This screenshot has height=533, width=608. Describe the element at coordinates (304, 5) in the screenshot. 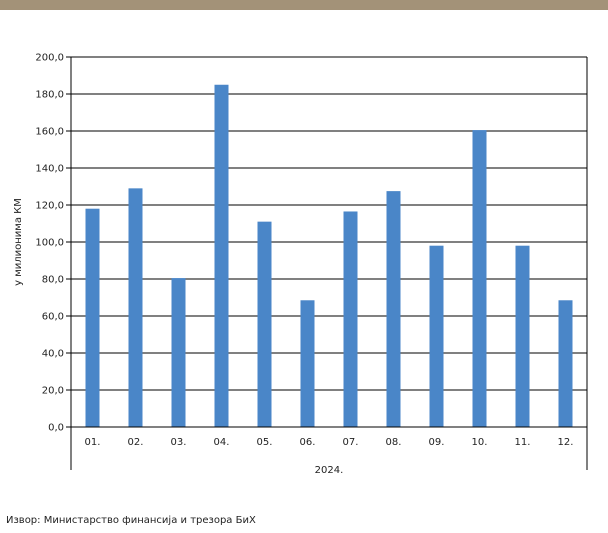

I see `top-color-band` at that location.